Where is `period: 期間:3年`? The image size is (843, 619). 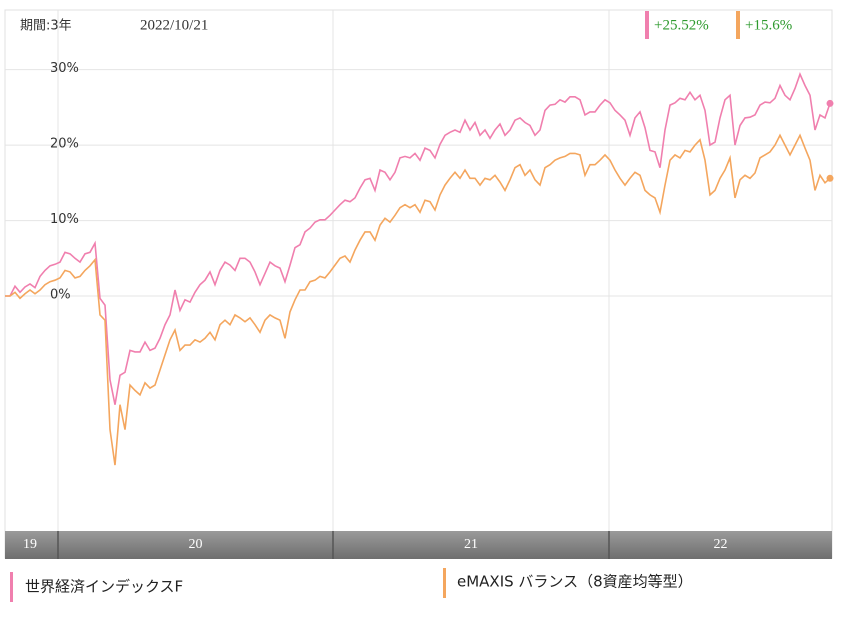
period: 期間:3年 is located at coordinates (46, 26).